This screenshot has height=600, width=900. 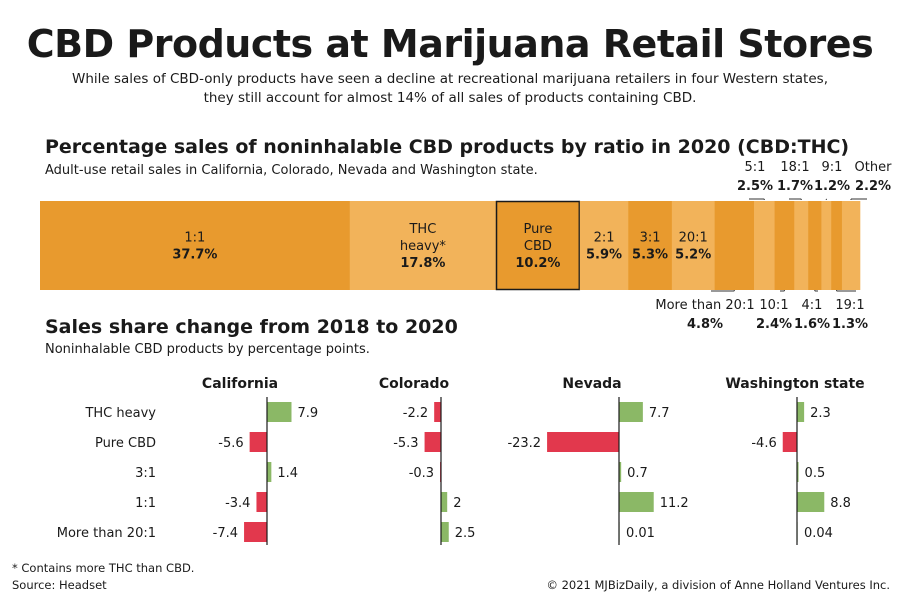 I want to click on segment-more-than-20-1-value: 4.8%, so click(x=705, y=324).